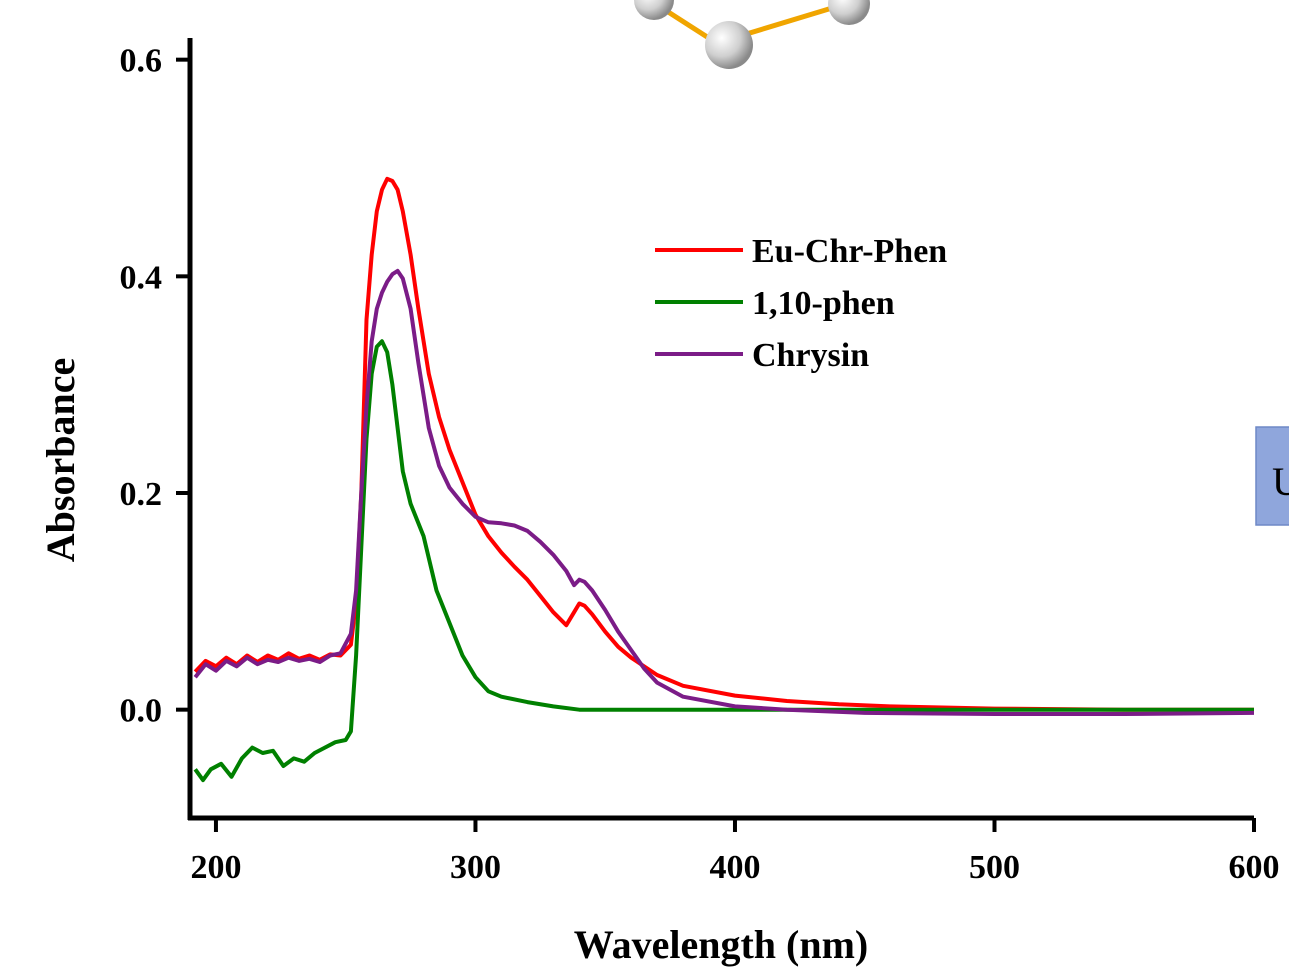 Image resolution: width=1289 pixels, height=968 pixels. I want to click on molecule-graphic, so click(752, 34).